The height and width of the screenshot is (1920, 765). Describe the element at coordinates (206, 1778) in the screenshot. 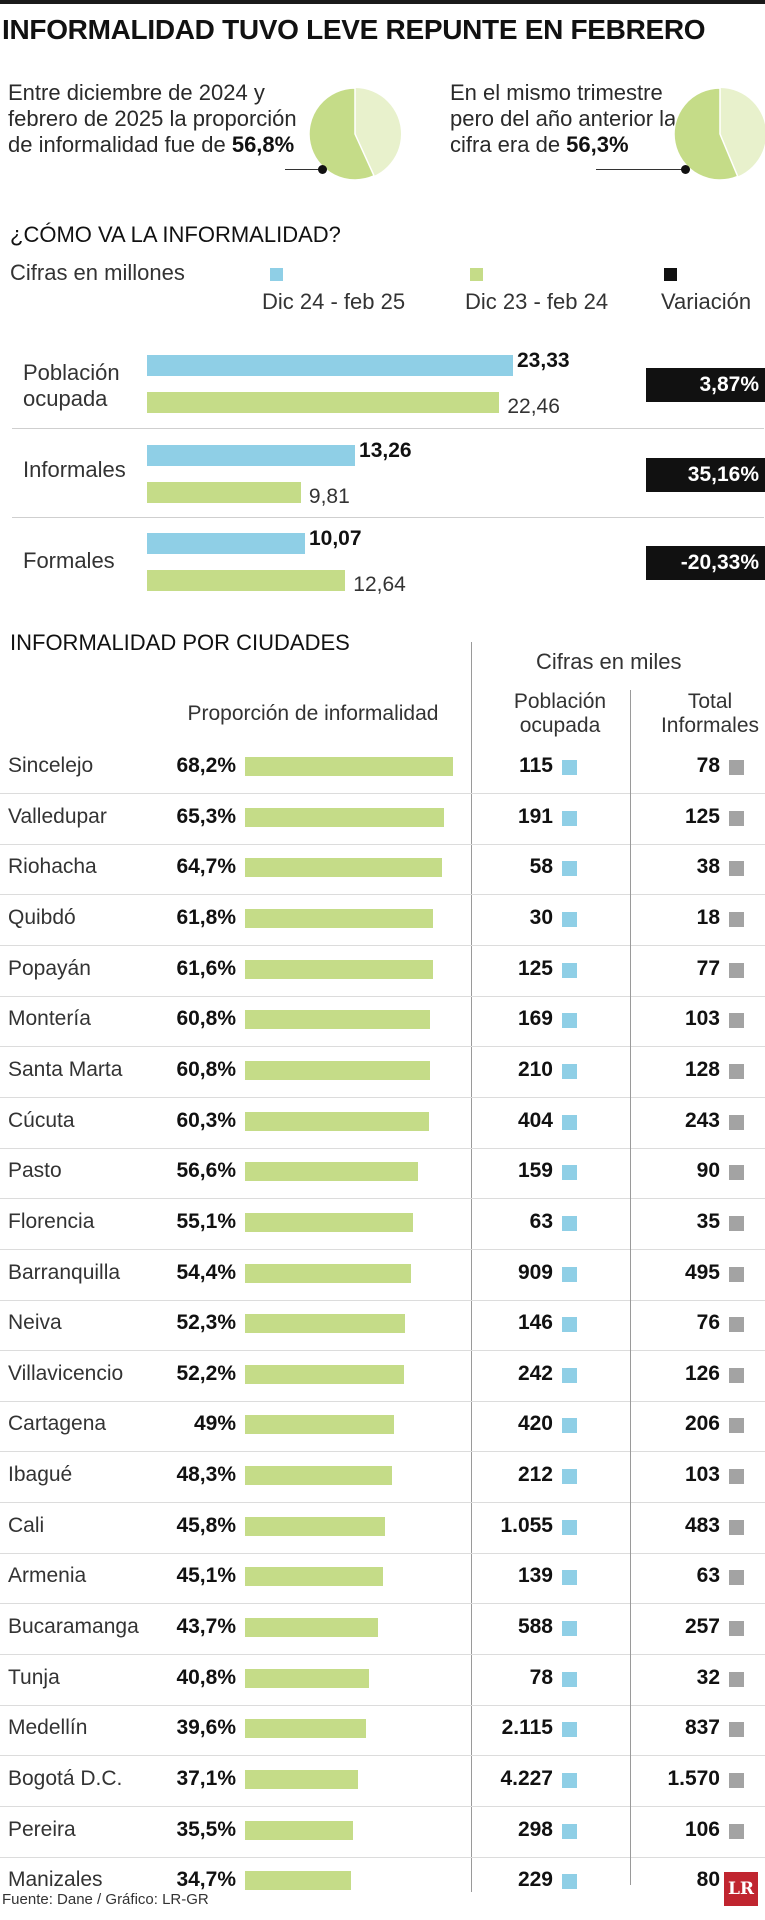

I see `city-proportion: 37,1%` at that location.